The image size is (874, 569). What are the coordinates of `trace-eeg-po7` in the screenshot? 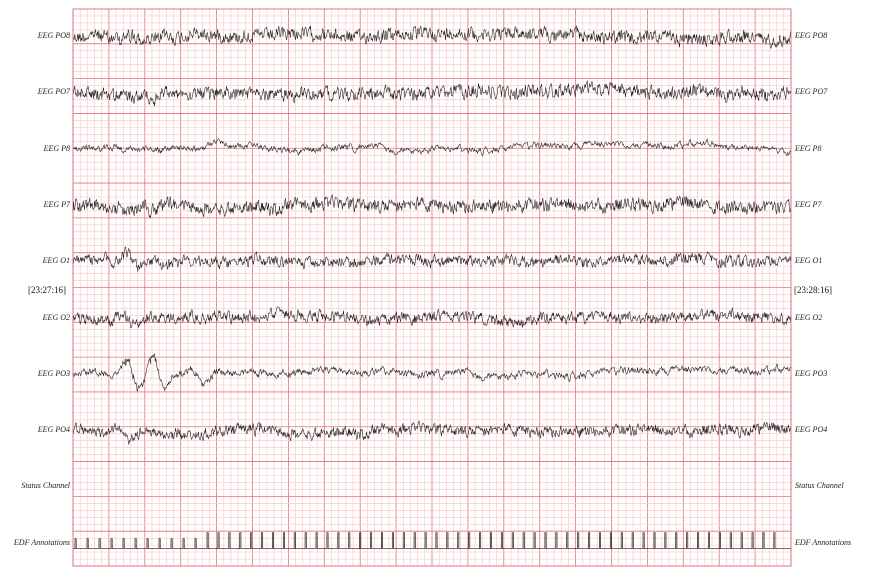 It's located at (431, 93).